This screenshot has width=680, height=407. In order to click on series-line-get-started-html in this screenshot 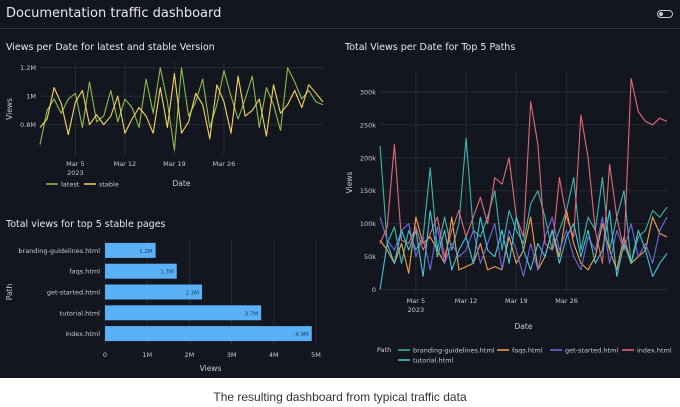, I will do `click(523, 247)`.